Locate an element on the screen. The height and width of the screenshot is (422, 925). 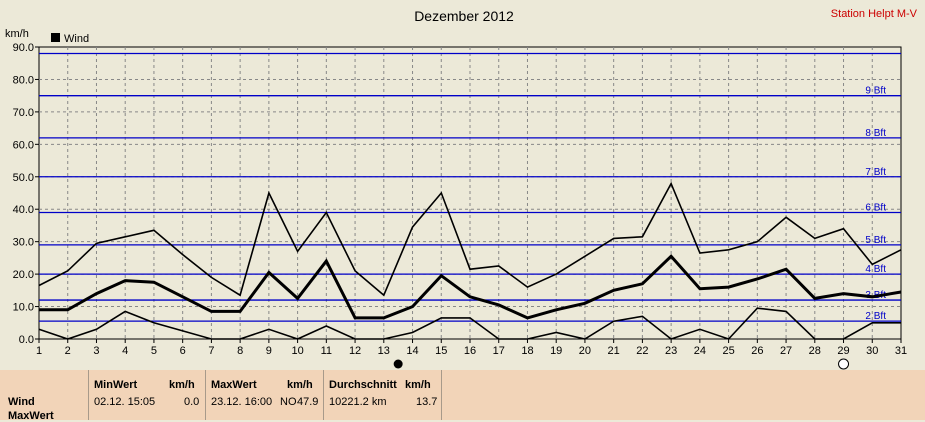
beaufort-label: 7 Bft is located at coordinates (875, 172).